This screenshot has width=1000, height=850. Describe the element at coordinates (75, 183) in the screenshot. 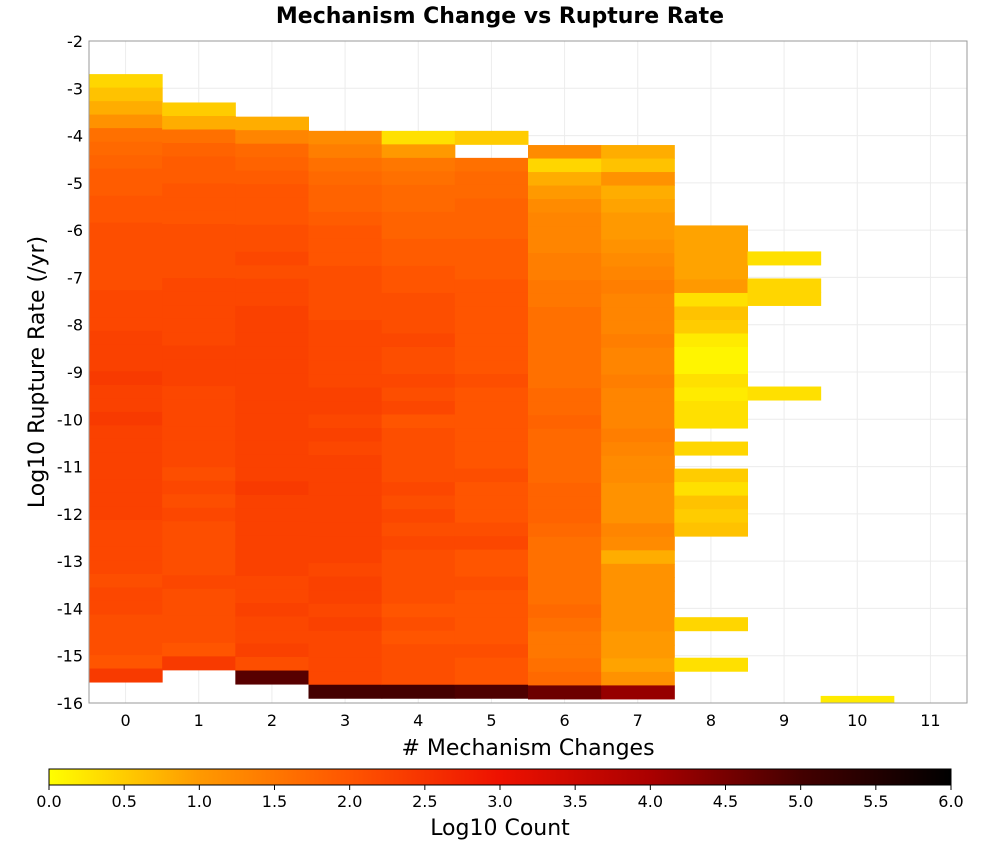

I see `y-tick-label: -5` at that location.